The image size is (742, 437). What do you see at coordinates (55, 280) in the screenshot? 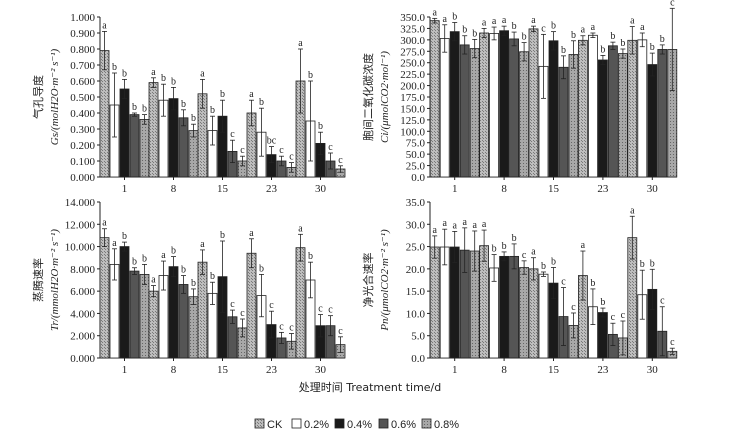
I see `y-axis-label-en: Tr/(mmolH2O·m⁻² s⁻¹)` at bounding box center [55, 280].